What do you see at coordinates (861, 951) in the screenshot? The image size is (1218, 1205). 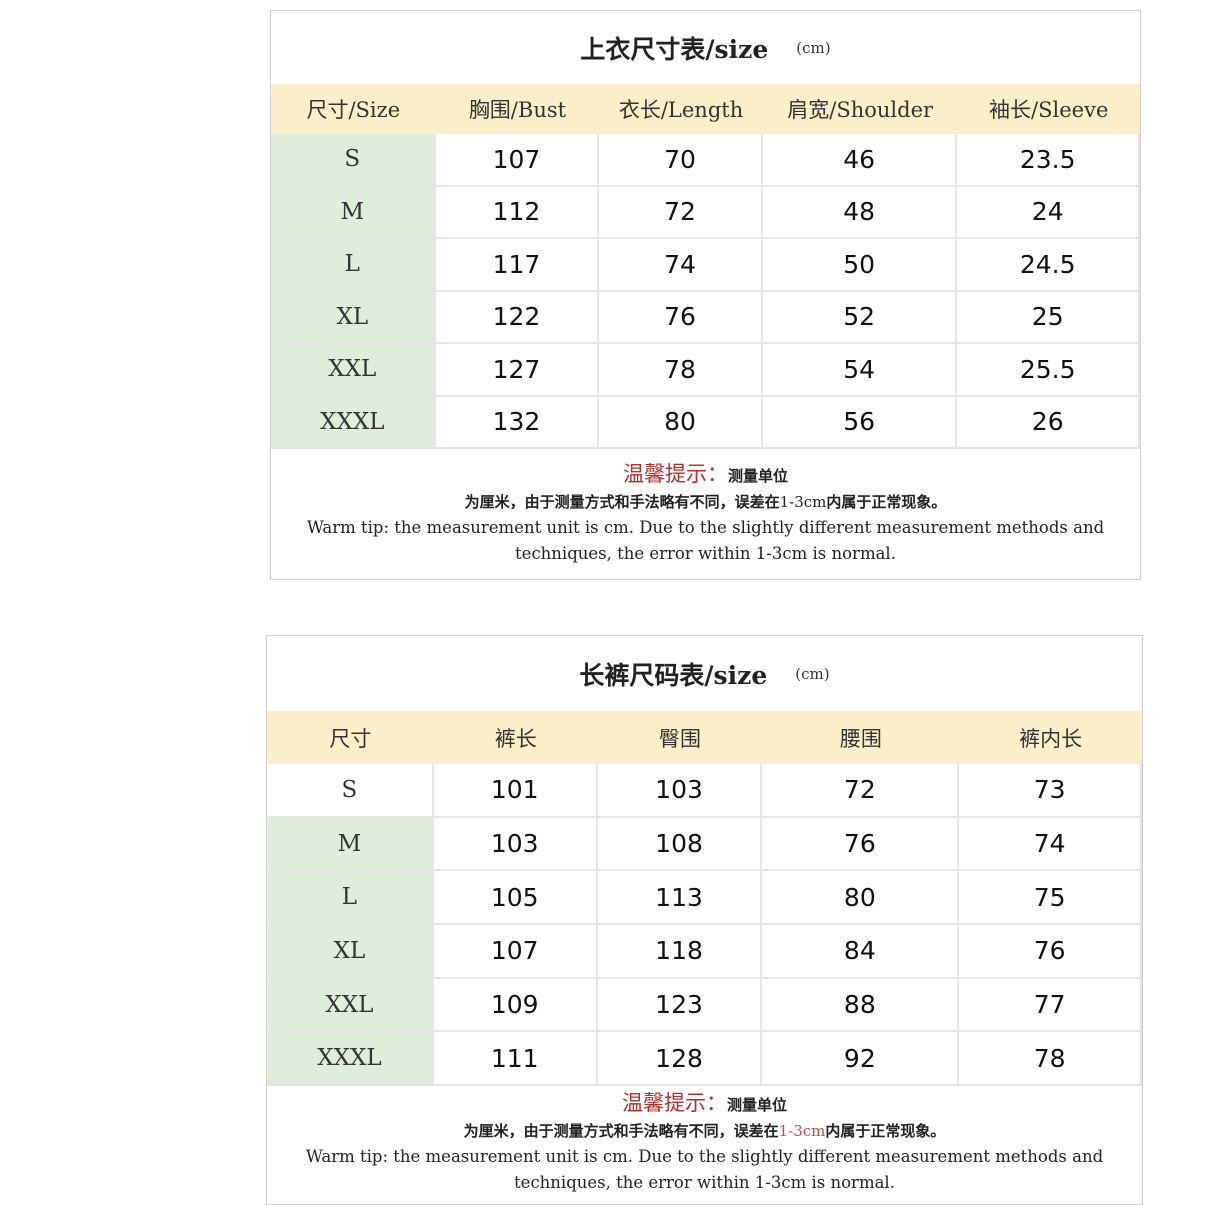 I see `value-cell: 84` at bounding box center [861, 951].